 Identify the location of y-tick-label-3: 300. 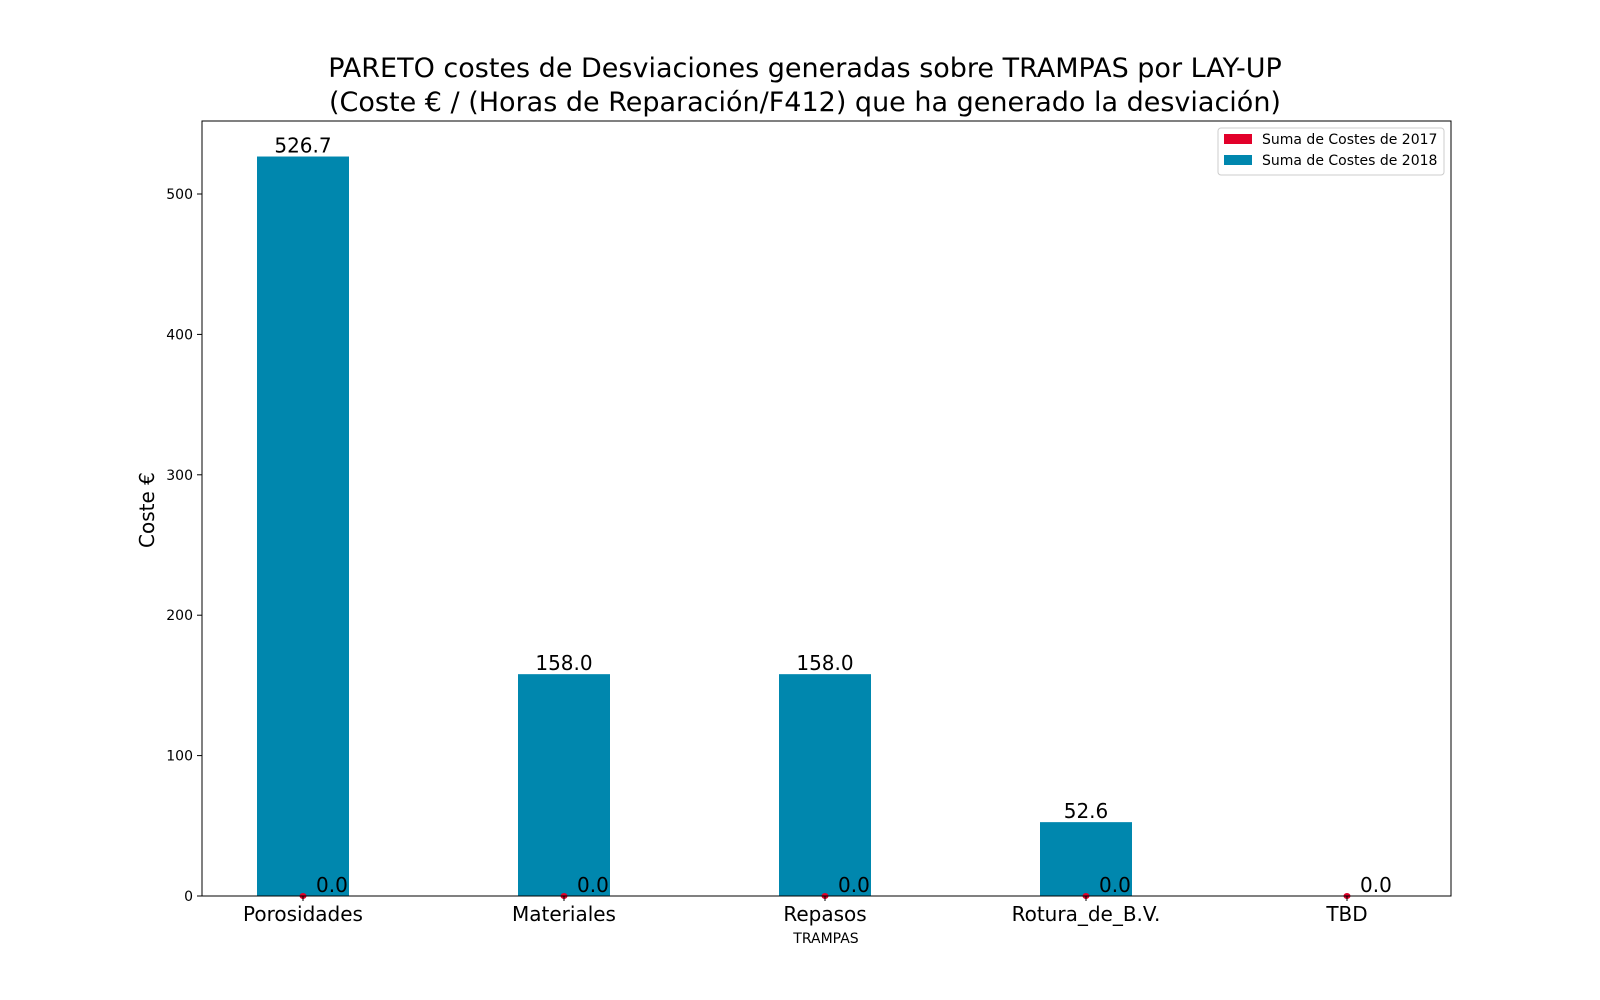
(179, 476).